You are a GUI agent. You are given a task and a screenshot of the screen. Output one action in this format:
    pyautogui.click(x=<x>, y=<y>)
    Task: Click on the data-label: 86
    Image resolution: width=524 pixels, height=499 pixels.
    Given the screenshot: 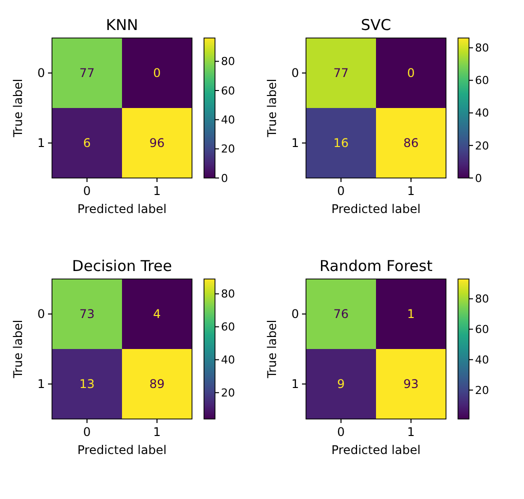 What is the action you would take?
    pyautogui.click(x=411, y=143)
    